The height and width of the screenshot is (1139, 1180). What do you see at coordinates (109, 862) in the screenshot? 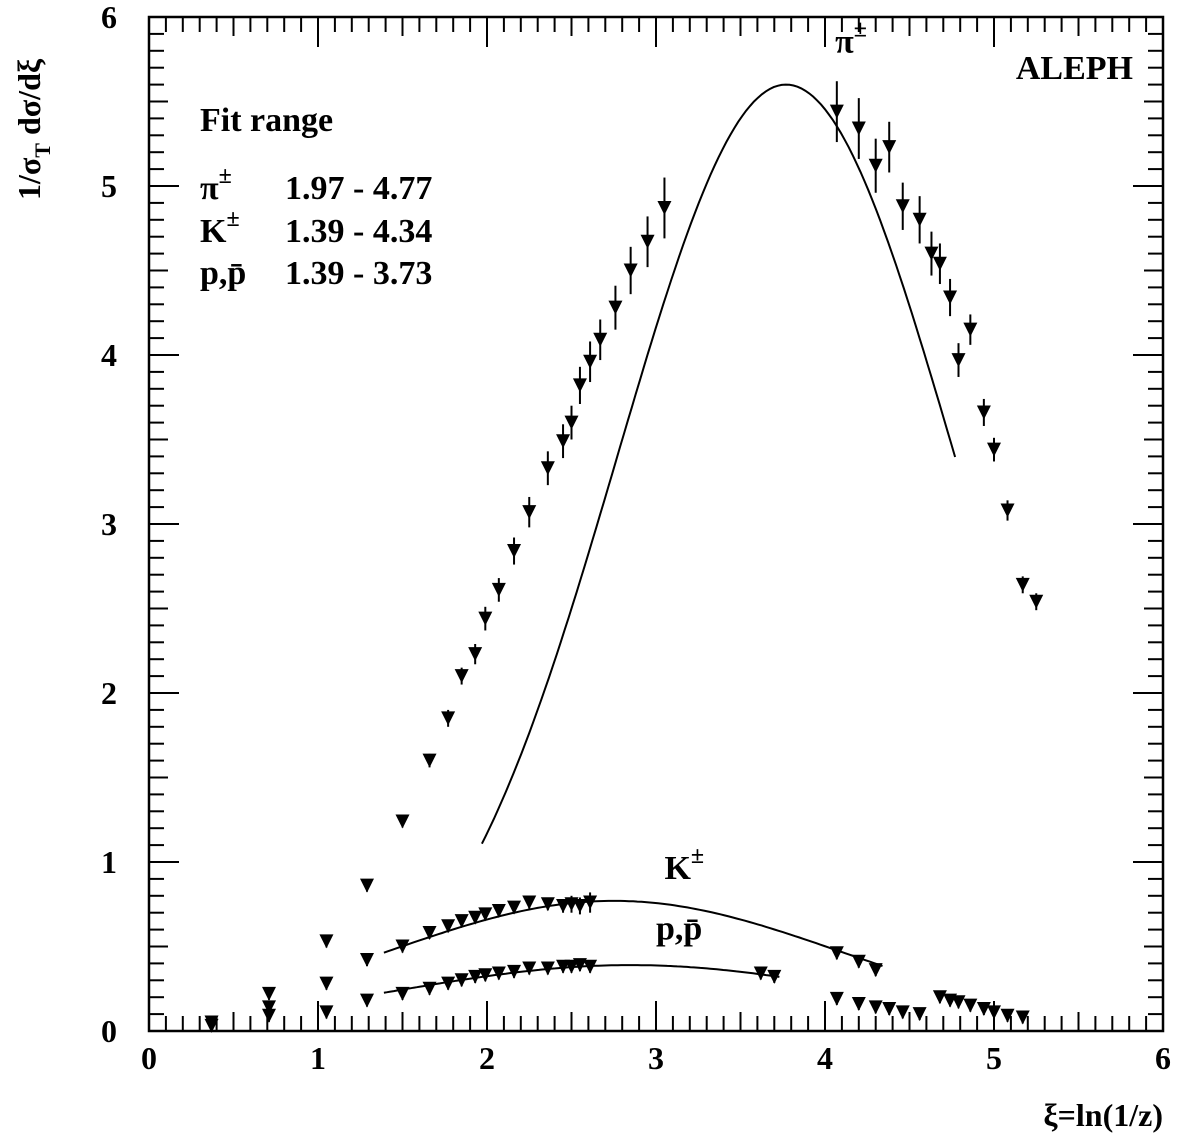
I see `y-tick-label: 1` at bounding box center [109, 862].